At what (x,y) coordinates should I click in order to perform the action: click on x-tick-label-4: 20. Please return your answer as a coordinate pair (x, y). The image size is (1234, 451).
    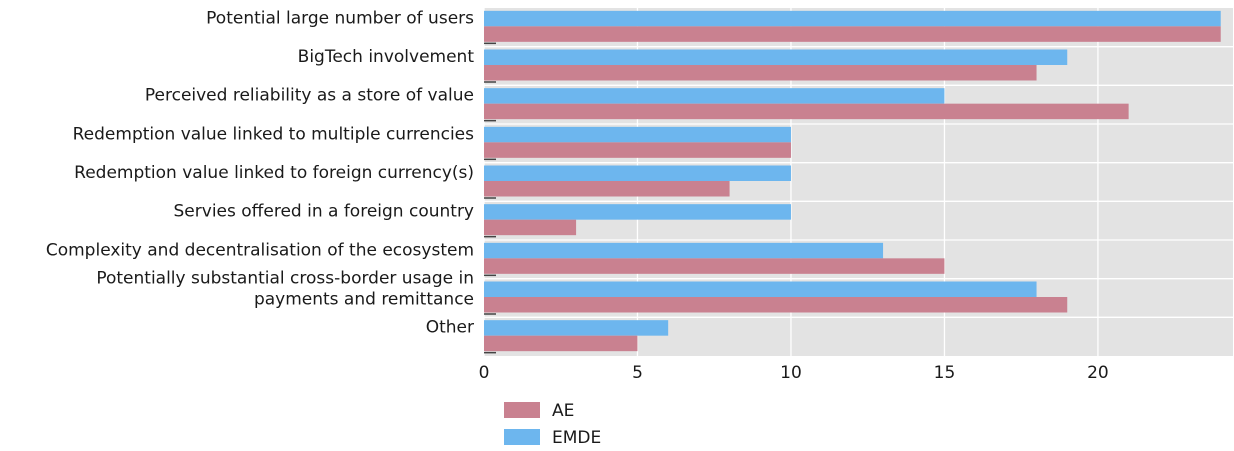
    Looking at the image, I should click on (1098, 373).